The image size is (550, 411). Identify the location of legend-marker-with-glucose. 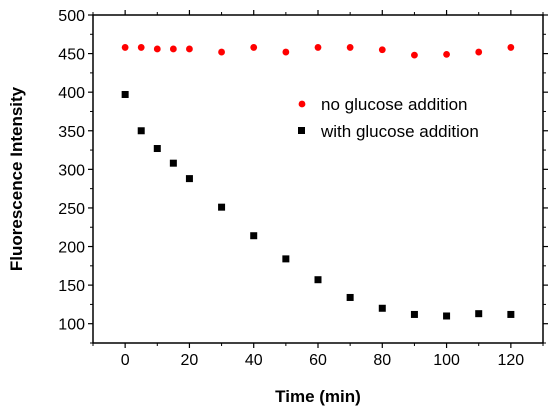
(301, 130).